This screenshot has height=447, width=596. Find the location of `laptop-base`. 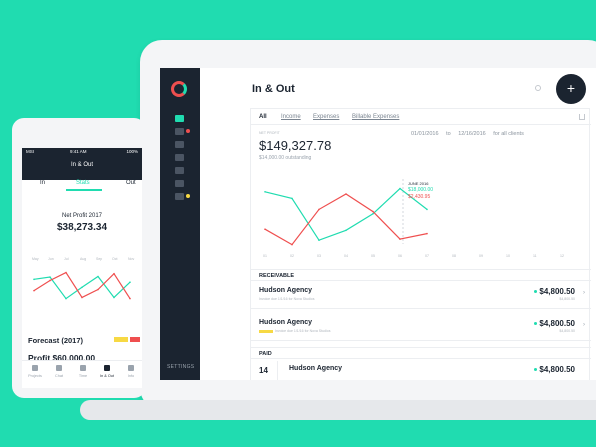

laptop-base is located at coordinates (338, 410).